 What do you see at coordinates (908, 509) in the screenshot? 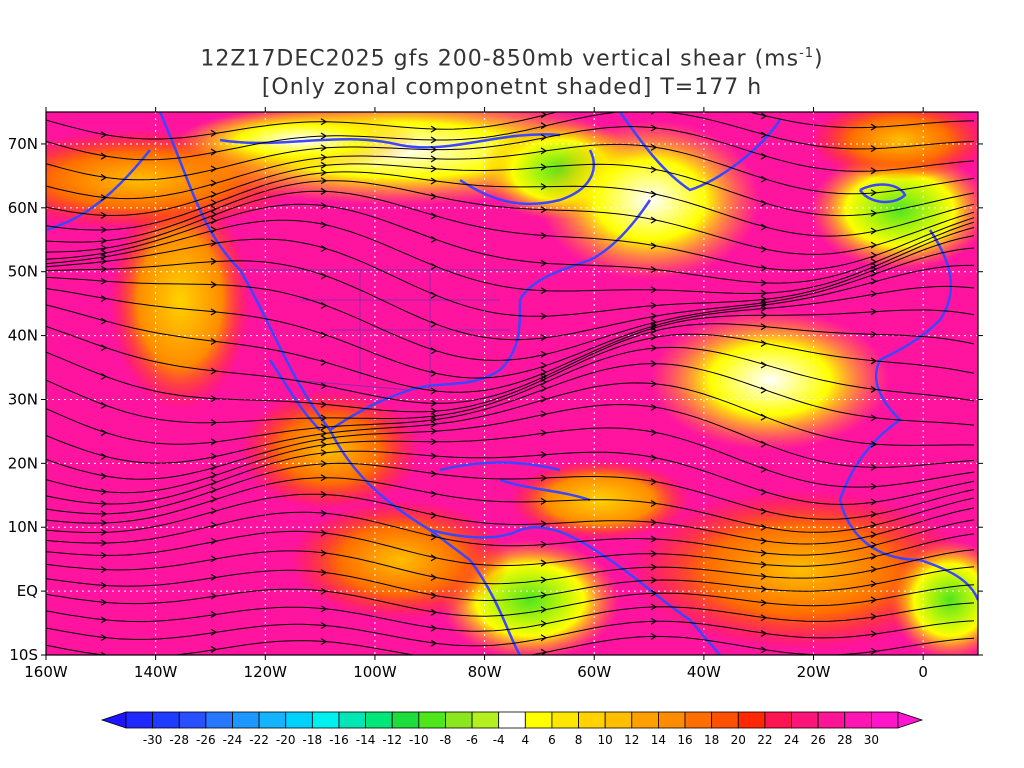
I see `coast-africa` at bounding box center [908, 509].